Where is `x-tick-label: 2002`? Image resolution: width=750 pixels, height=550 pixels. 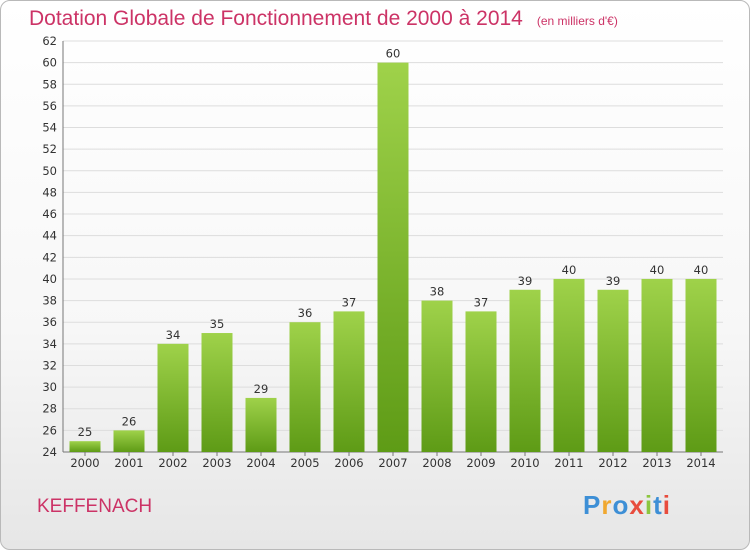
x-tick-label: 2002 is located at coordinates (172, 463).